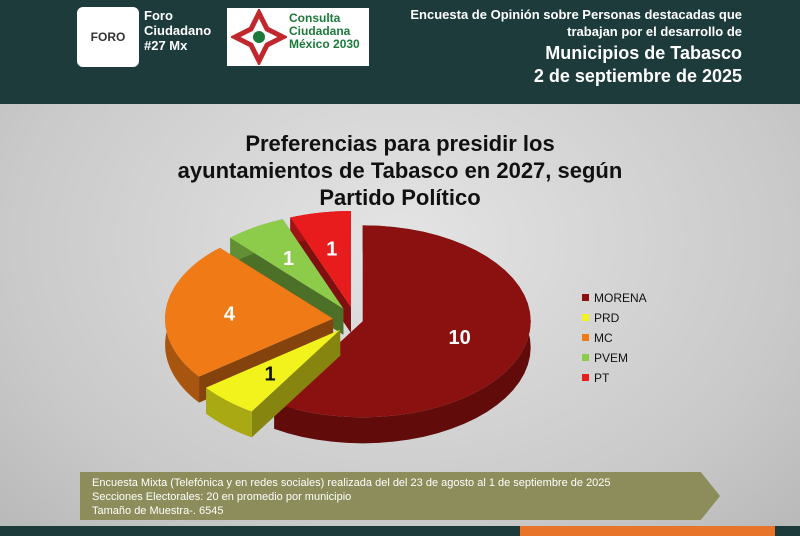 Image resolution: width=800 pixels, height=536 pixels. What do you see at coordinates (603, 338) in the screenshot?
I see `legend-label: MC` at bounding box center [603, 338].